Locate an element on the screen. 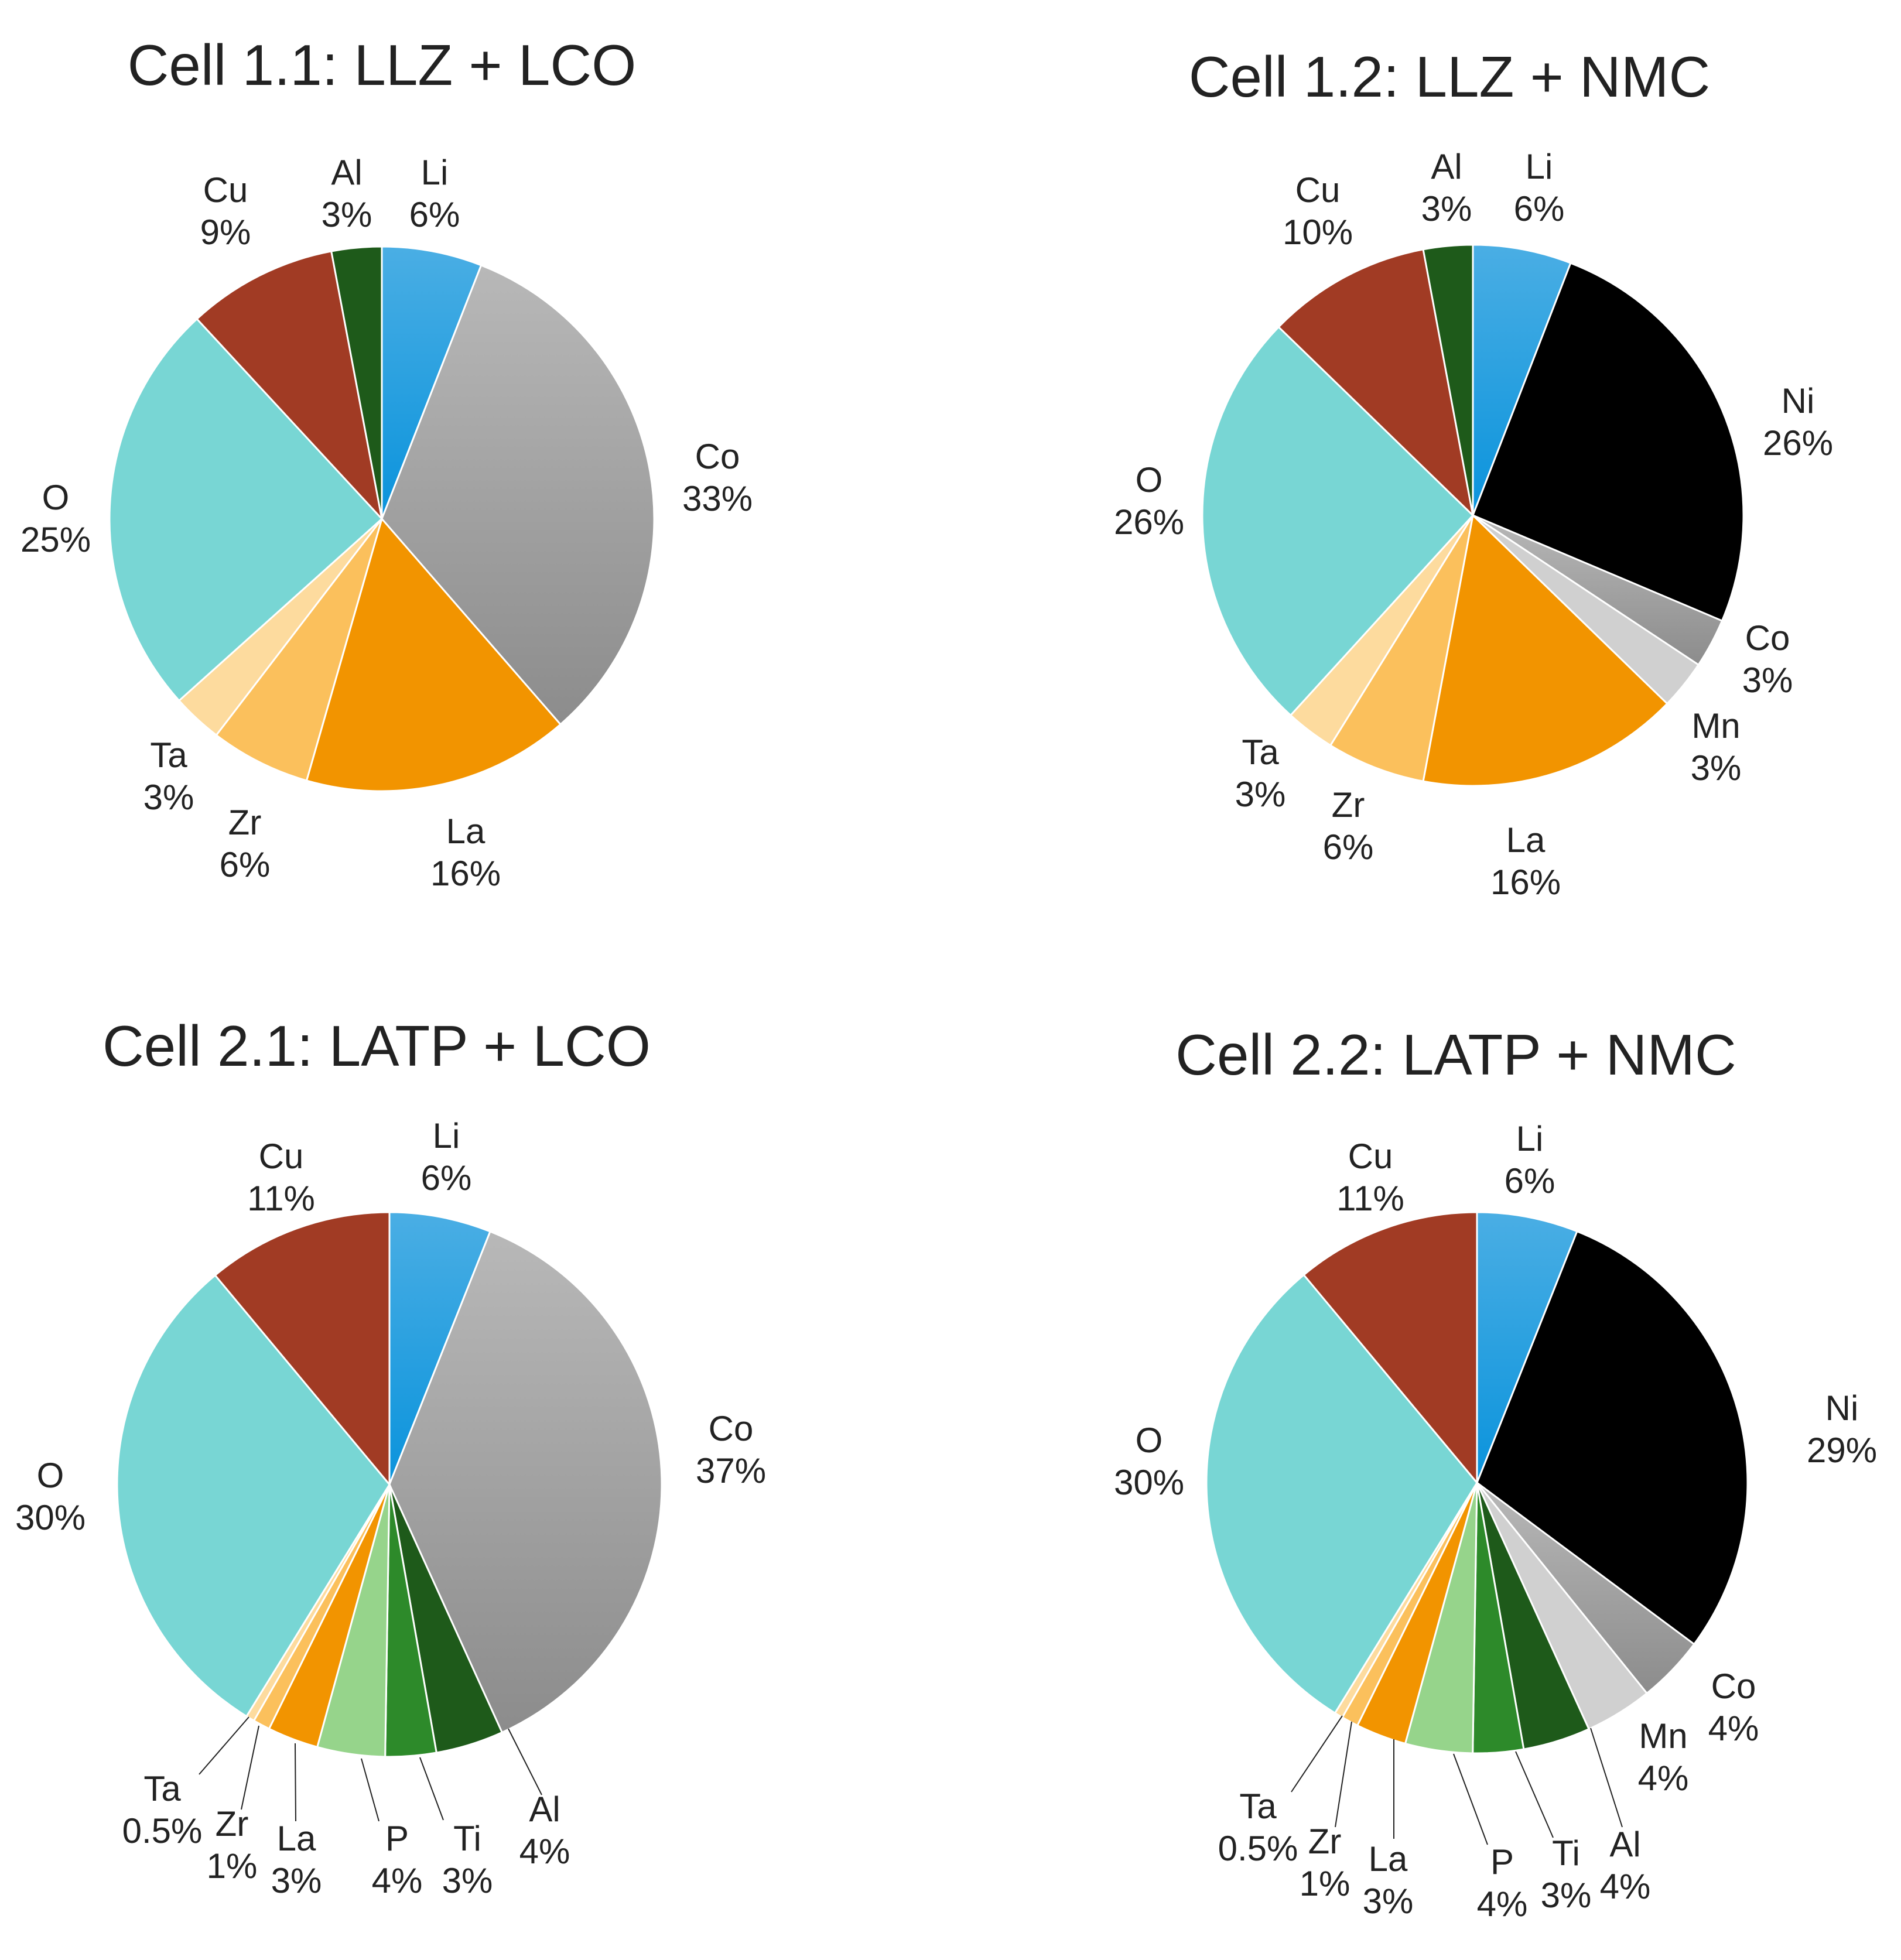 This screenshot has width=1901, height=1960. data-label-percent: 26% is located at coordinates (1149, 522).